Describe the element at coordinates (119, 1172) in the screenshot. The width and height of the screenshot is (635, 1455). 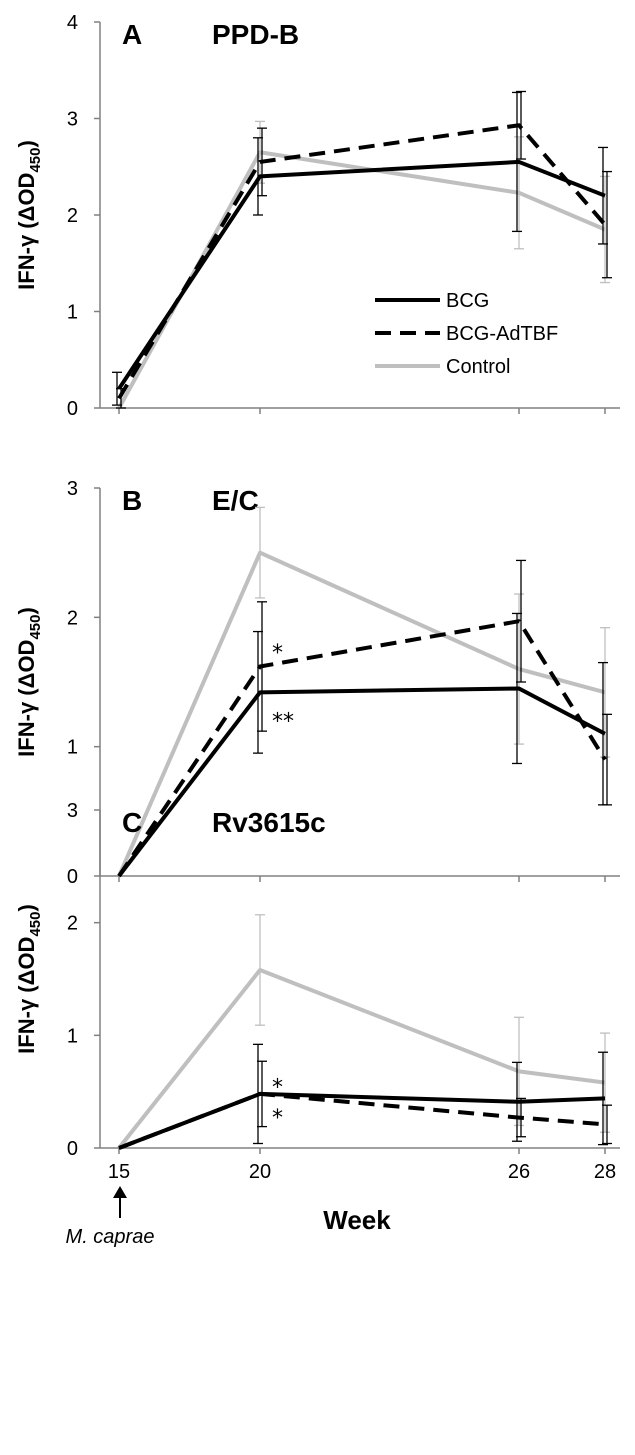
I see `x-tick-label: 15` at that location.